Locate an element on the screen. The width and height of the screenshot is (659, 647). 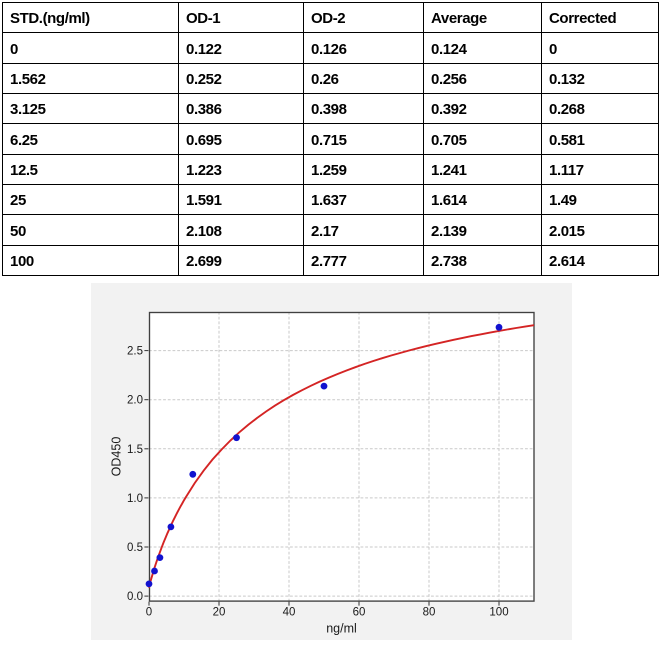
svg-text: OD450 is located at coordinates (117, 457).